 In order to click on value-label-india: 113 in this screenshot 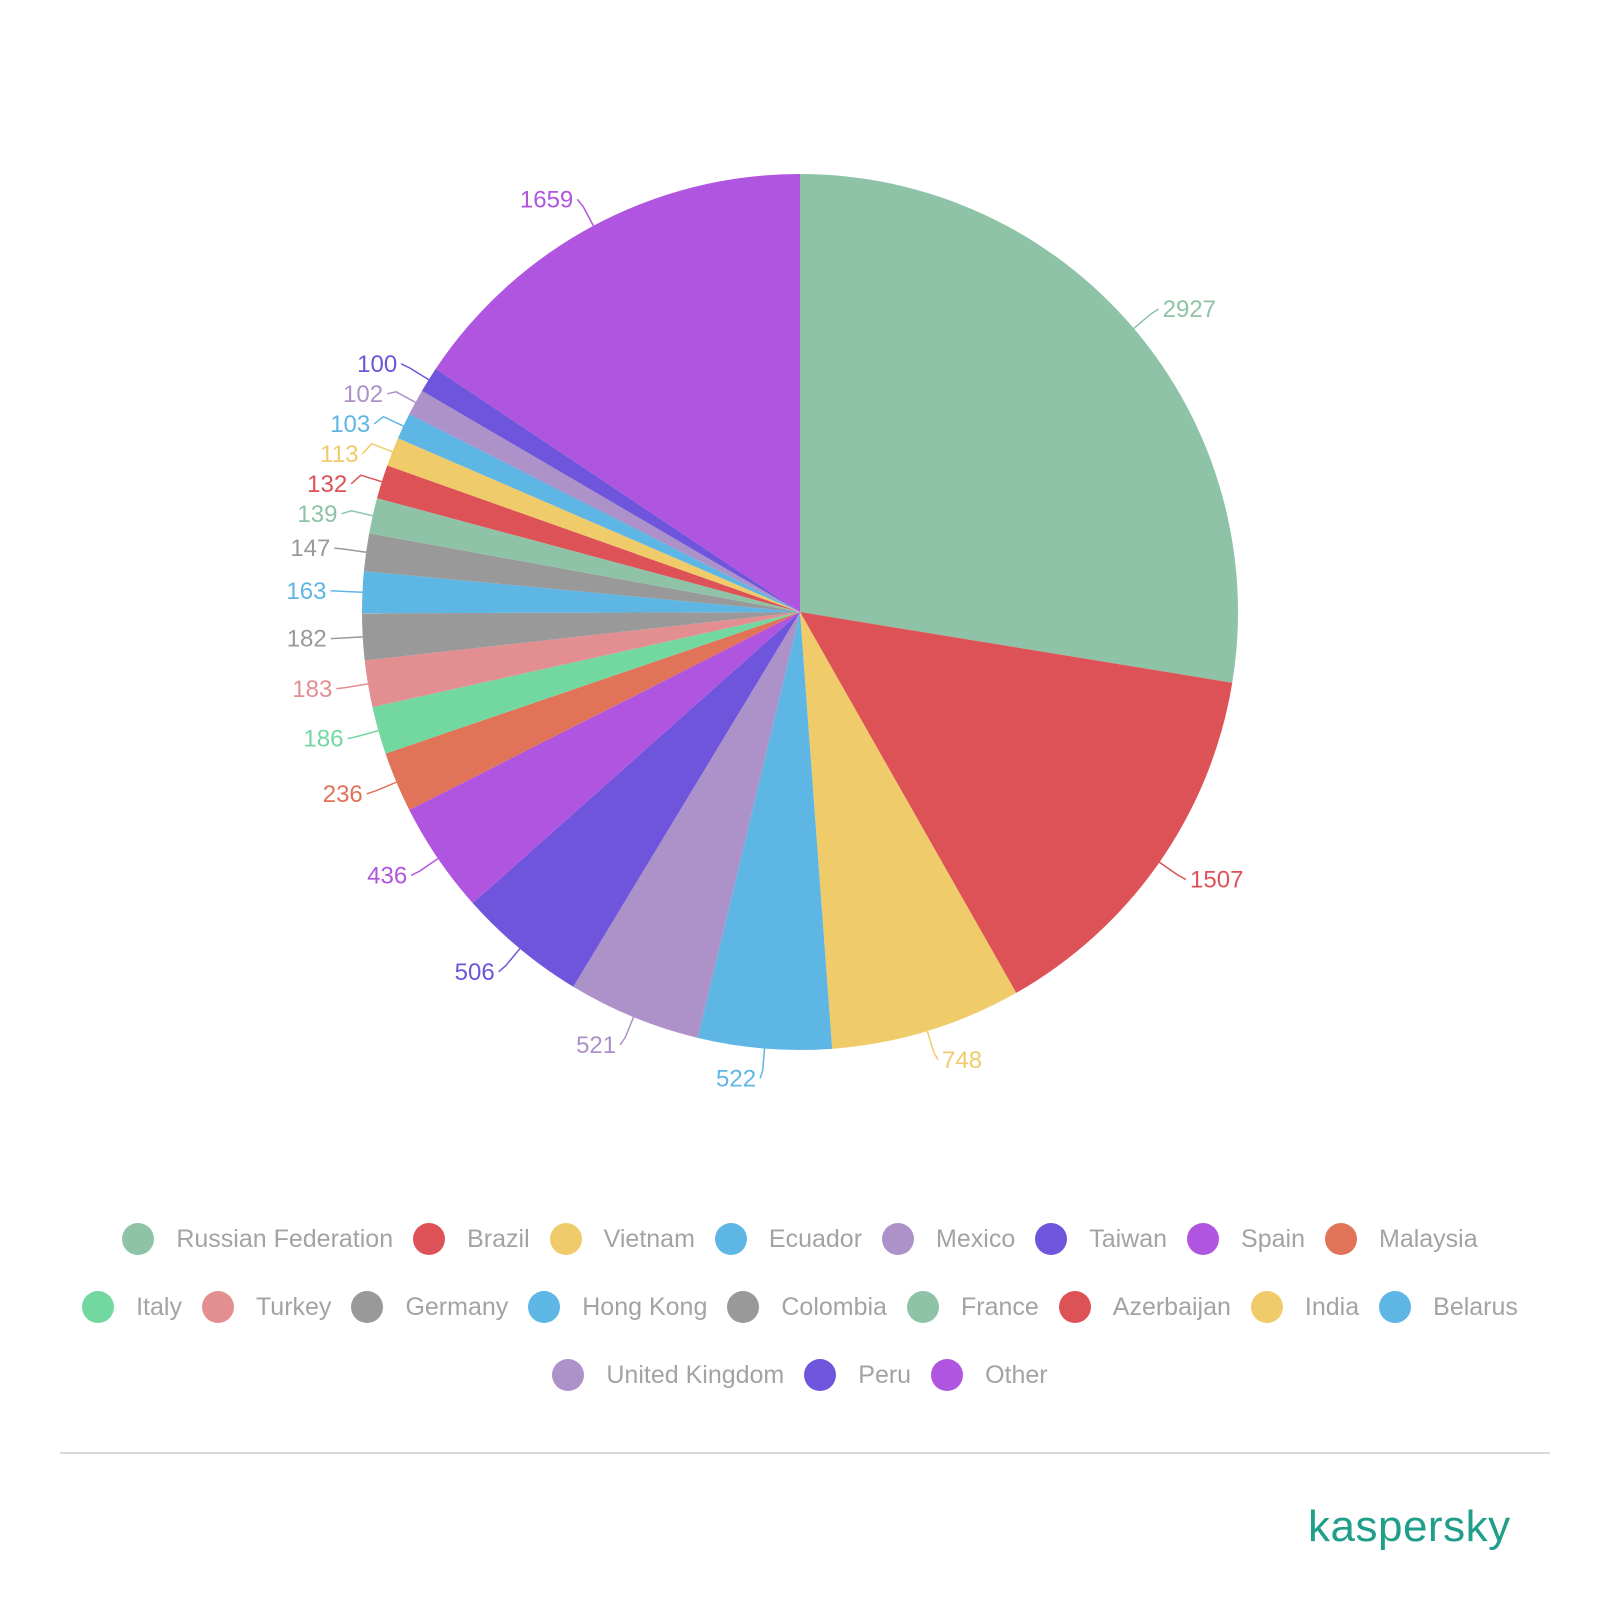, I will do `click(339, 454)`.